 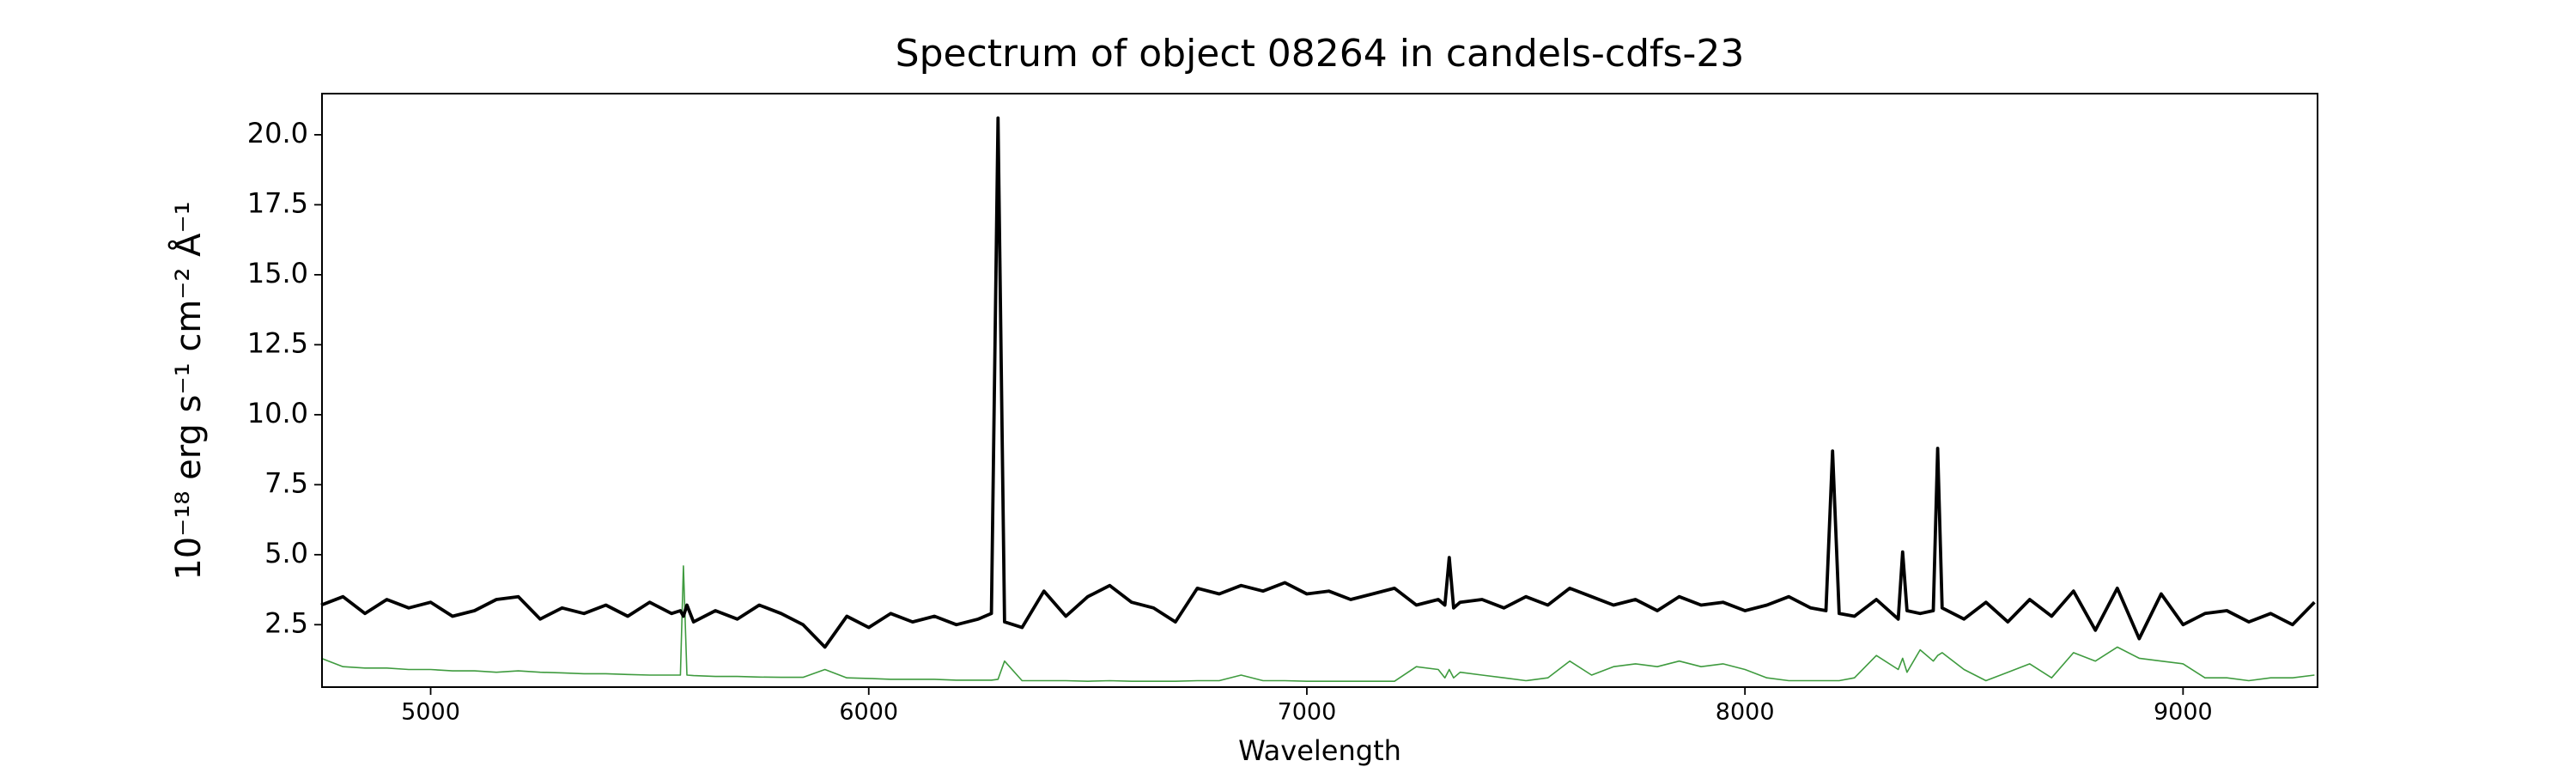 What do you see at coordinates (286, 483) in the screenshot?
I see `y-tick-label: 7.5` at bounding box center [286, 483].